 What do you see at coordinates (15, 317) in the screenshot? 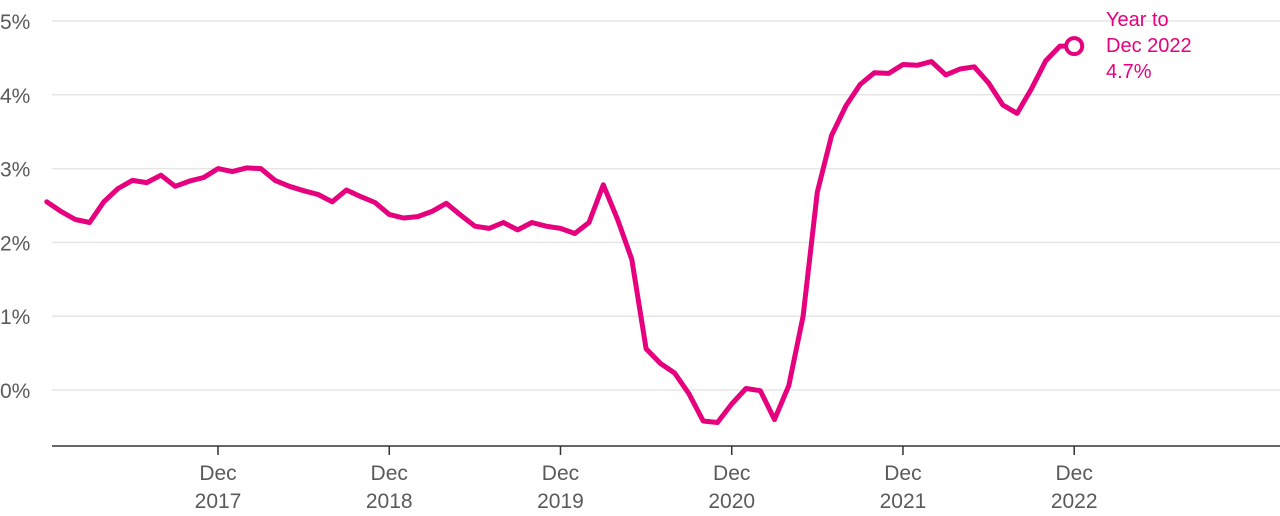
I see `y-tick-label: 1%` at bounding box center [15, 317].